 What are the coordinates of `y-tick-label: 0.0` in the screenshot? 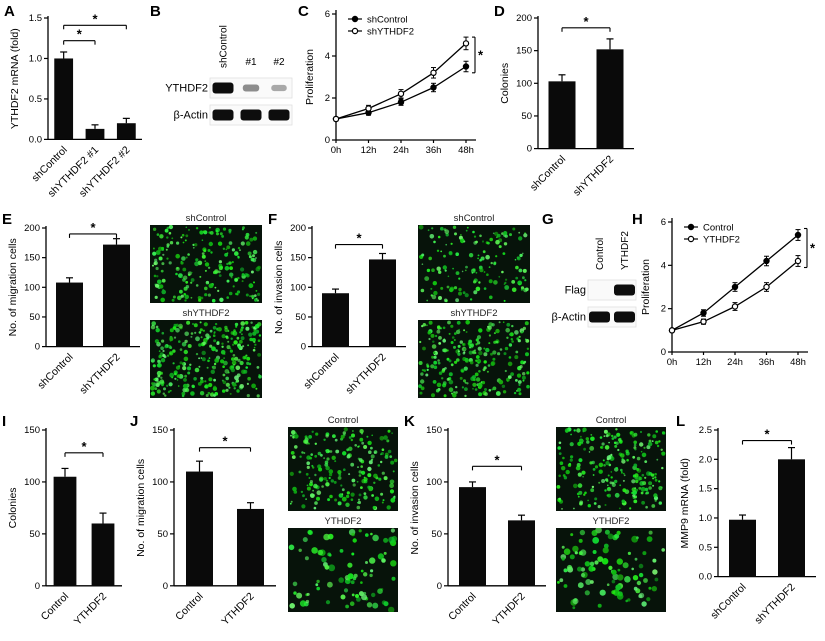 It's located at (35, 139).